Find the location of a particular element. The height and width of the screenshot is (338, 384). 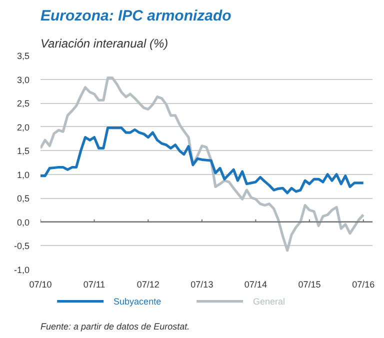

x-tick-label: 07/13 is located at coordinates (202, 285).